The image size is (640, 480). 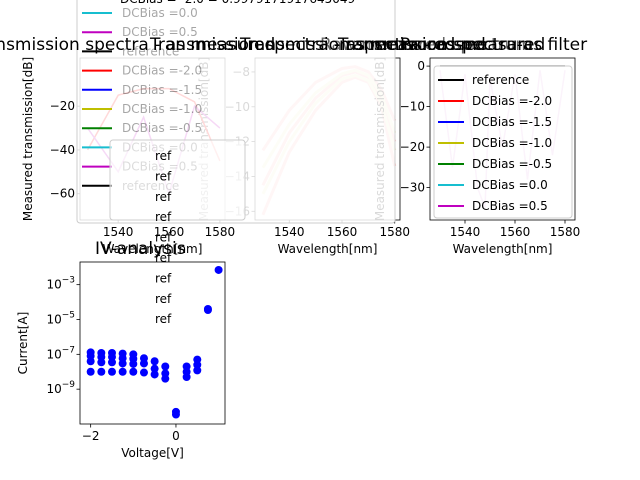 What do you see at coordinates (510, 185) in the screenshot?
I see `panel4-legend-label: DCBias =0.0` at bounding box center [510, 185].